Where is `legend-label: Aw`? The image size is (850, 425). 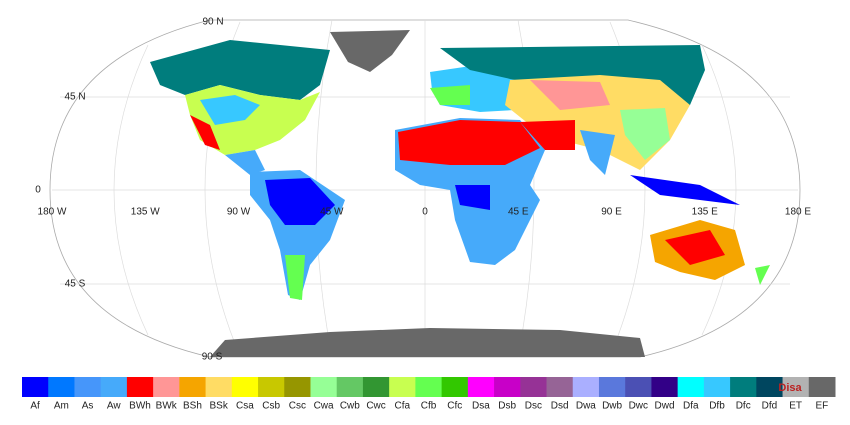
legend-label: Aw is located at coordinates (114, 406).